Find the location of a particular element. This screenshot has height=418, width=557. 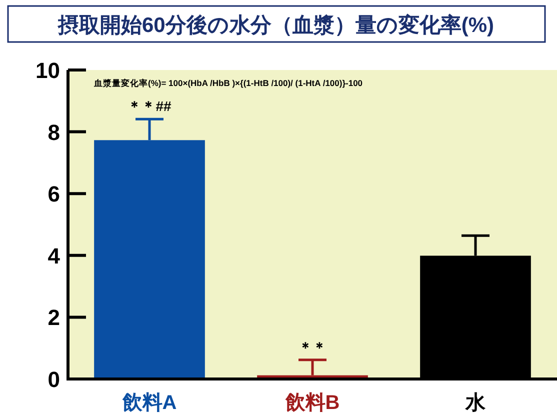

x-tick-label: 水 is located at coordinates (475, 403).